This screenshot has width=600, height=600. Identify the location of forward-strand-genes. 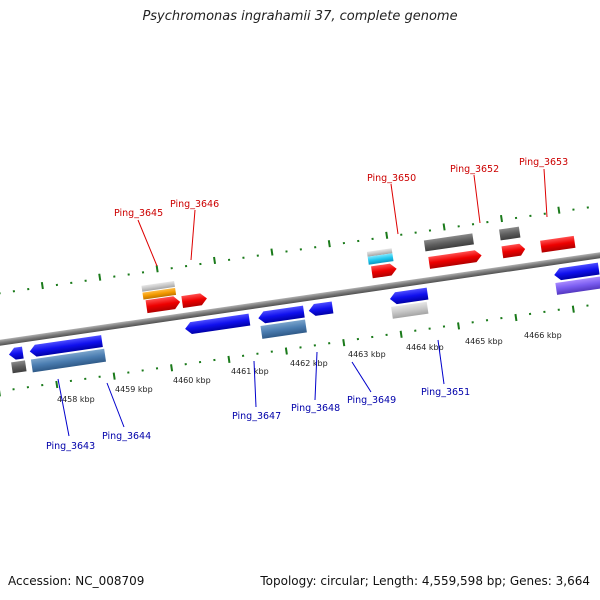
(358, 270).